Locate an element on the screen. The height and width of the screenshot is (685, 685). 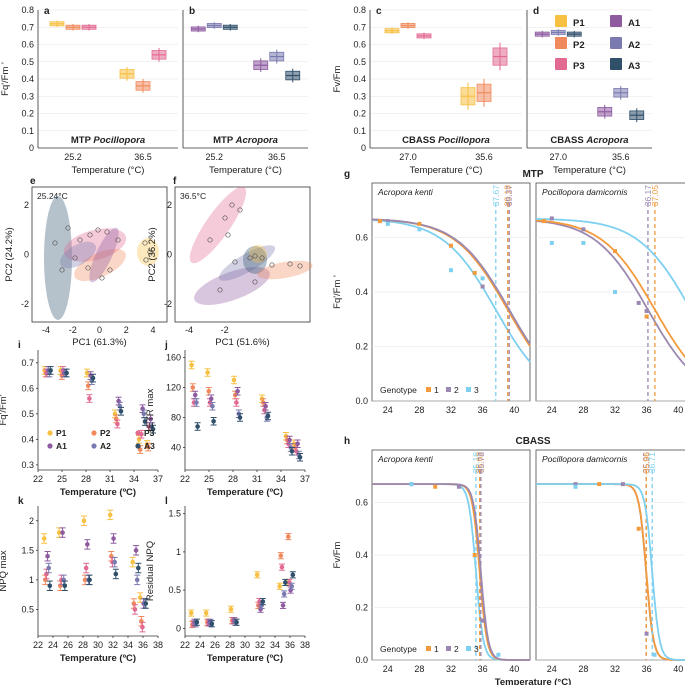
panel-e-ylabel: PC2 (24.2%) is located at coordinates (9, 254).